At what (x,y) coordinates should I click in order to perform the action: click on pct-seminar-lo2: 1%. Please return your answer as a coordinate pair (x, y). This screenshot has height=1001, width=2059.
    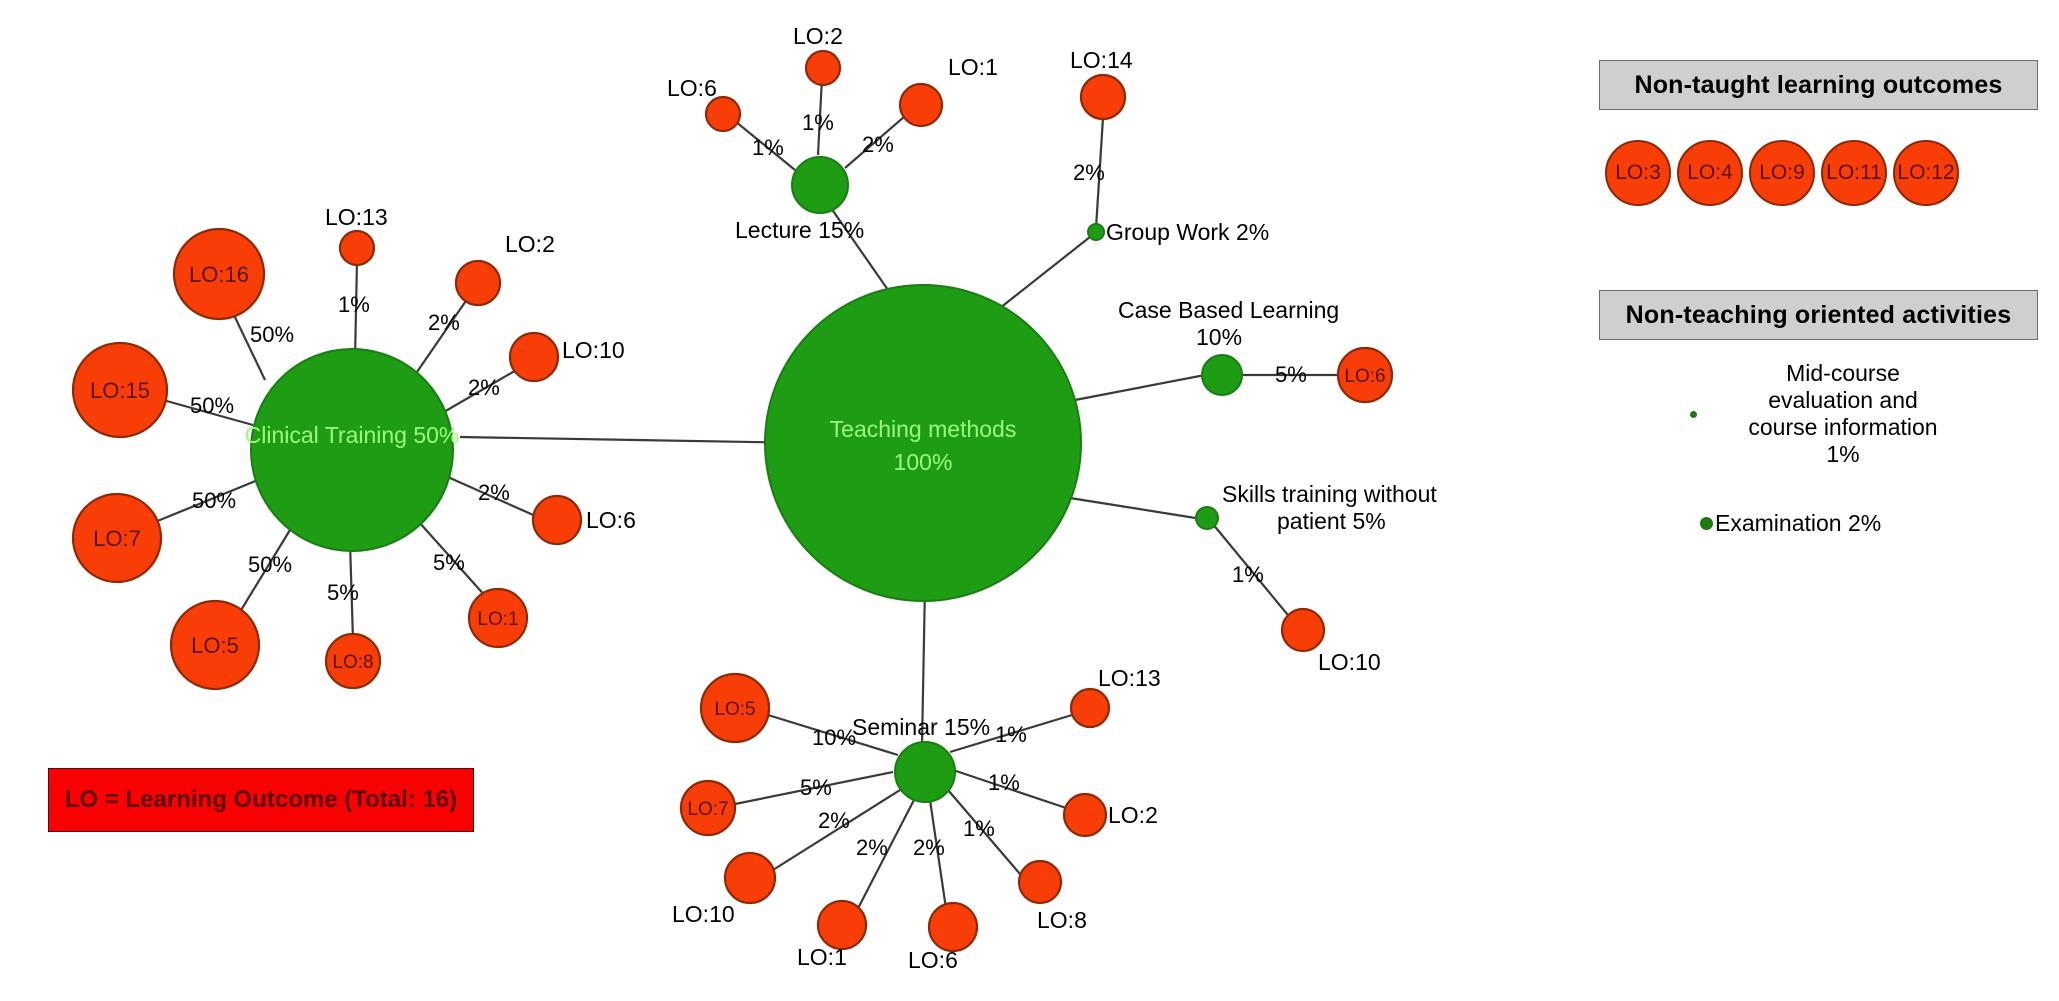
    Looking at the image, I should click on (1004, 782).